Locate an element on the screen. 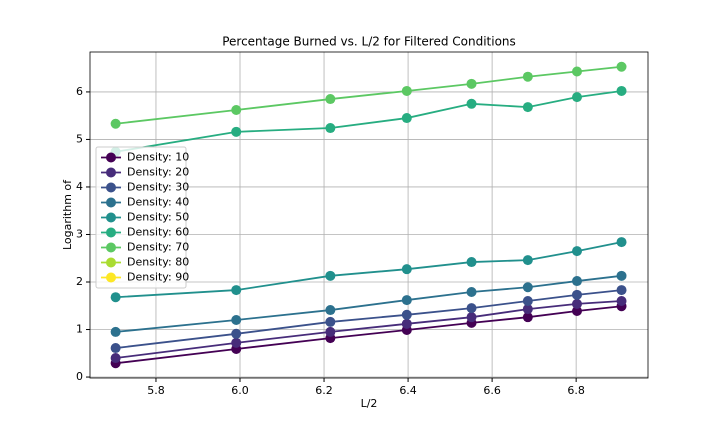  x-tick-label: 6.2 is located at coordinates (324, 390).